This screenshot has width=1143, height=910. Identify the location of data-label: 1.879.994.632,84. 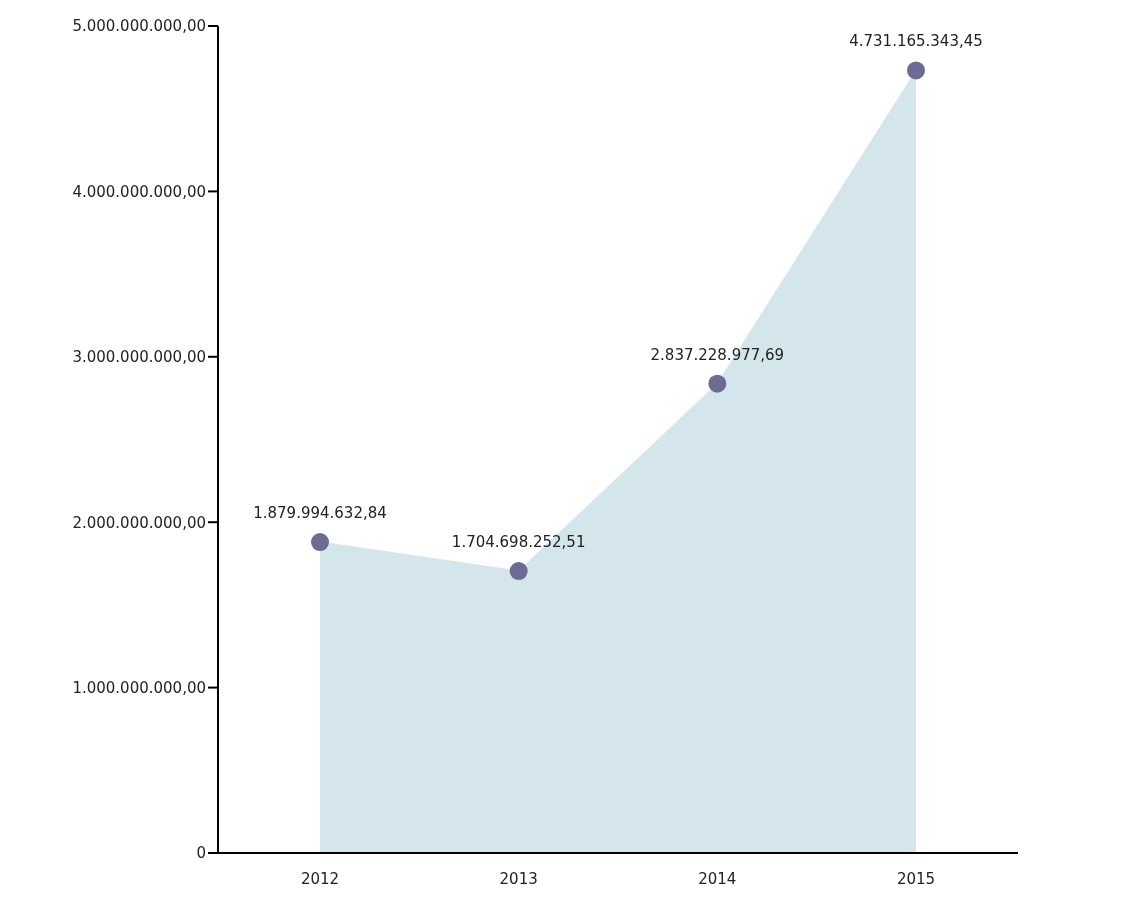
(320, 513).